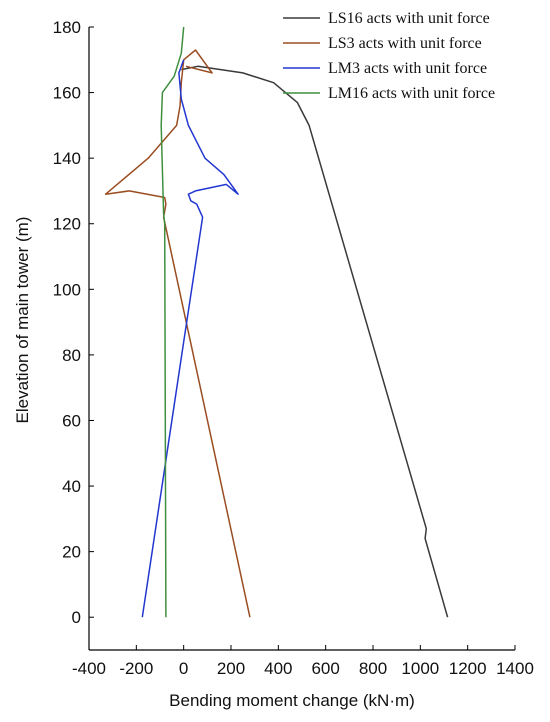  I want to click on y-tick-label: 180, so click(67, 27).